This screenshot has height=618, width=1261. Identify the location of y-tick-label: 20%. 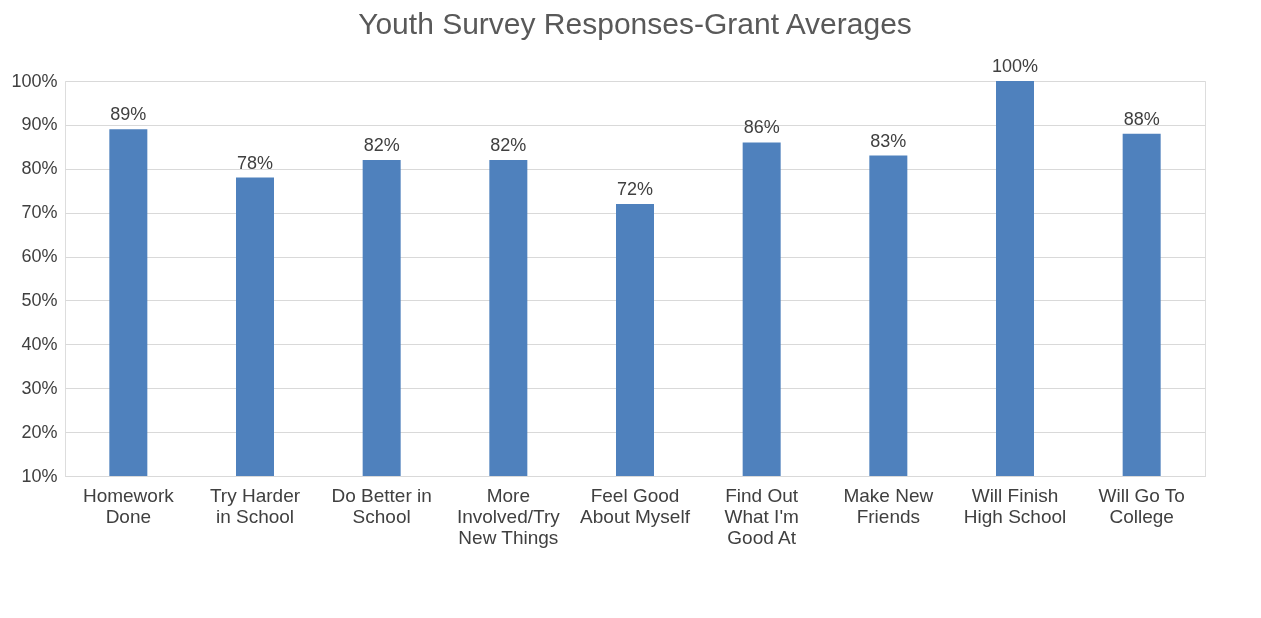
(39, 431).